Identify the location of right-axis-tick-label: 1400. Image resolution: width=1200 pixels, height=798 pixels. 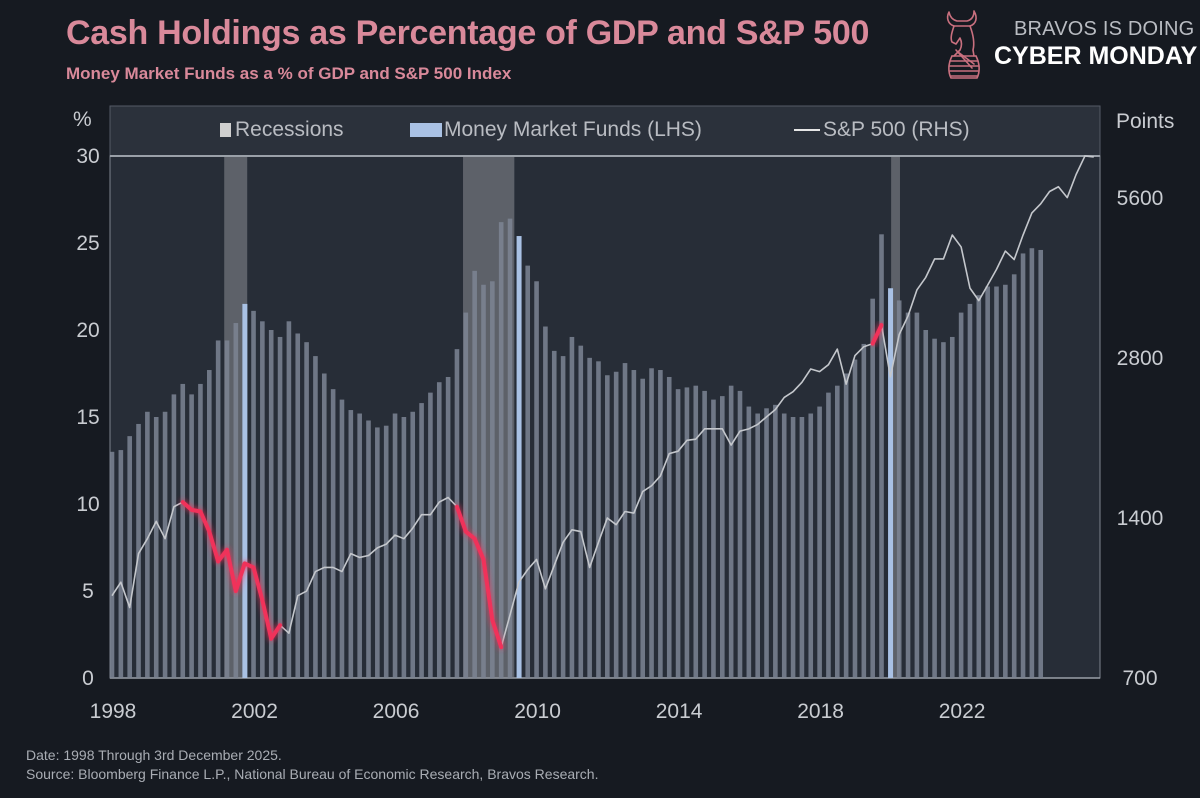
(1140, 518).